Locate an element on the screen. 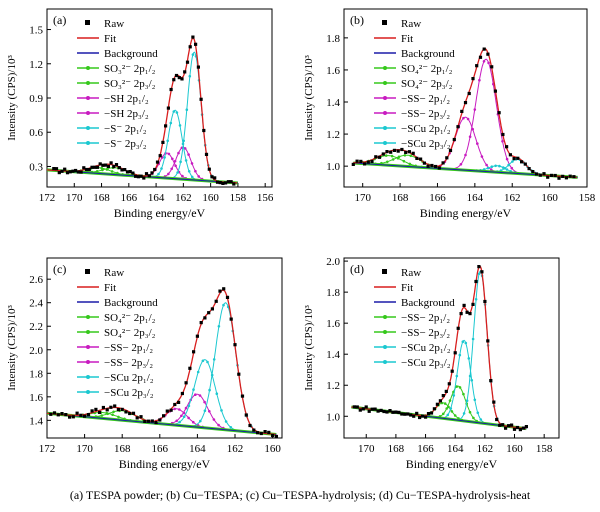  y-tick-label: 1.4 is located at coordinates (36, 421).